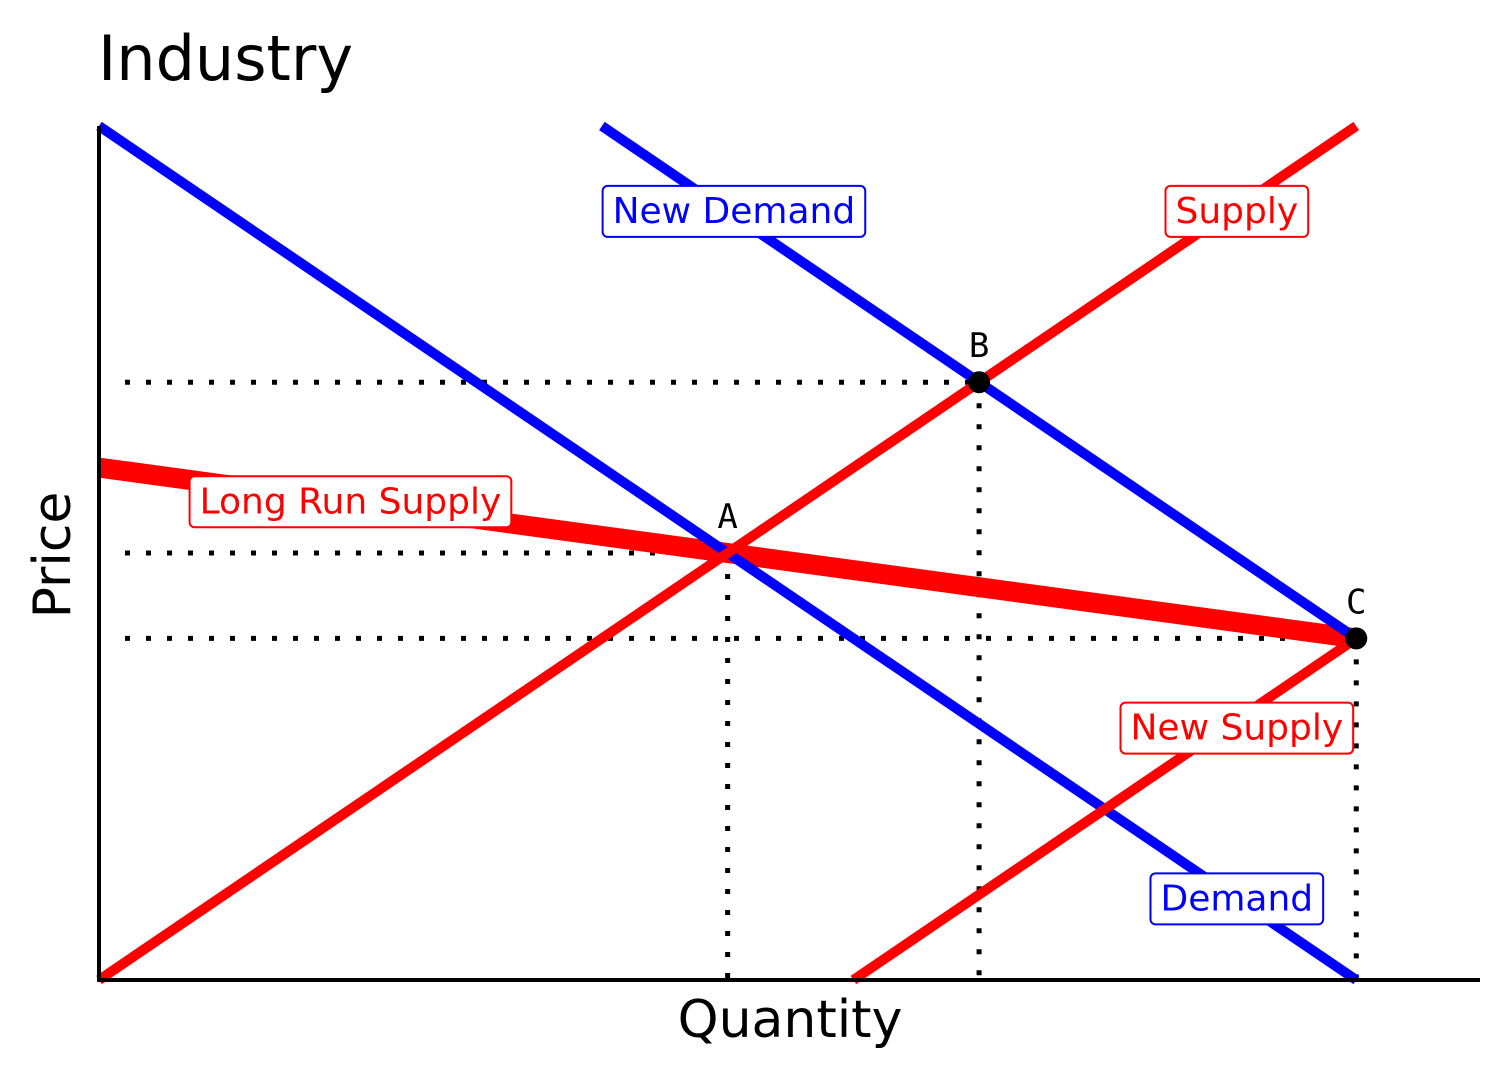 The image size is (1512, 1080). What do you see at coordinates (1356, 638) in the screenshot?
I see `point-c-dot` at bounding box center [1356, 638].